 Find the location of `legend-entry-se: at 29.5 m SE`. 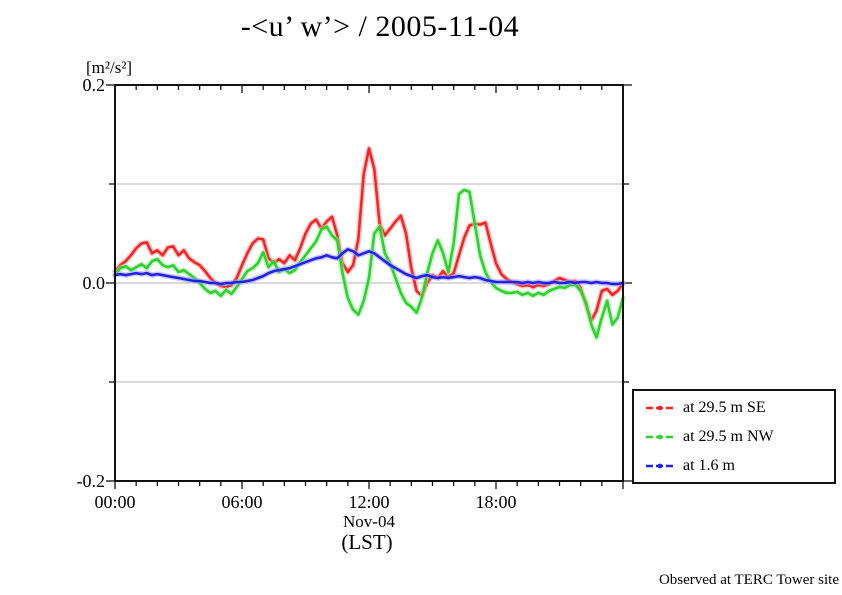

legend-entry-se: at 29.5 m SE is located at coordinates (734, 408).